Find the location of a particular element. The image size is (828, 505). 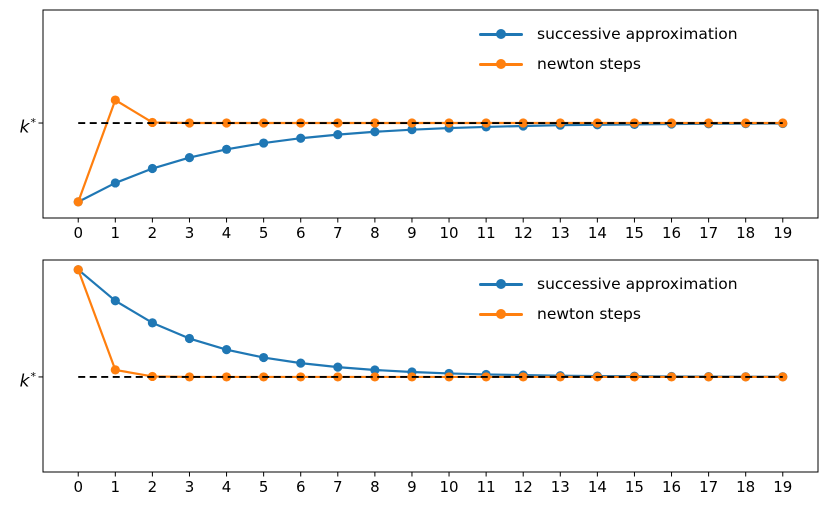

legend-top-chart: successive approximation newton steps is located at coordinates (608, 49).